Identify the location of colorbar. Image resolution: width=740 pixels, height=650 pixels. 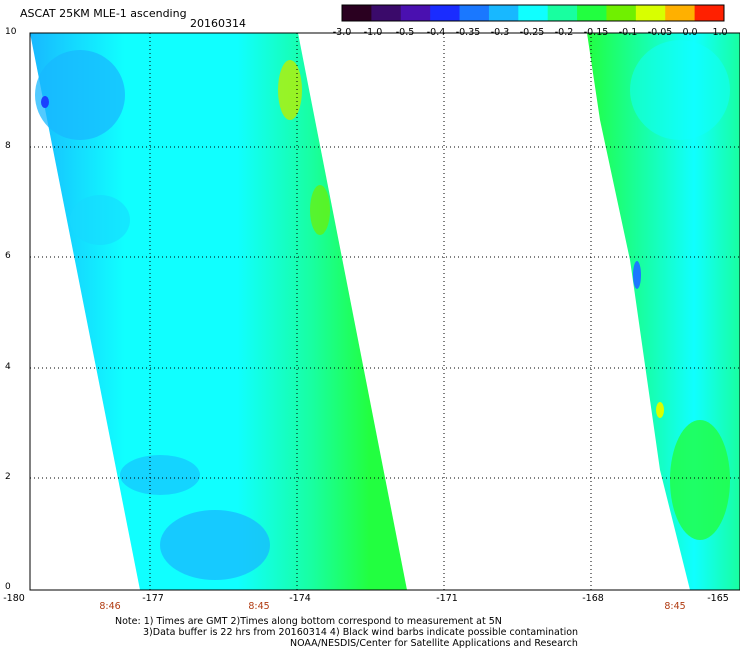
(533, 13).